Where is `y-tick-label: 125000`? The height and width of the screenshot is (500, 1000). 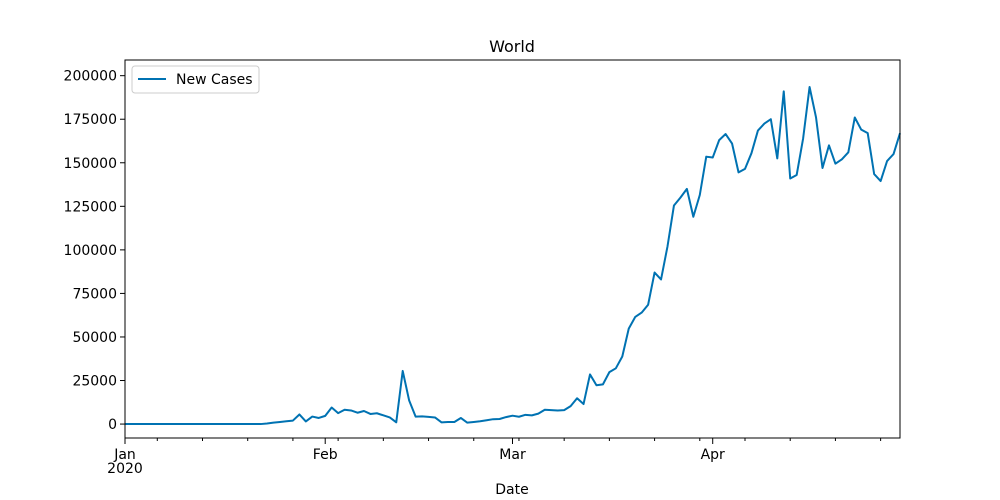
y-tick-label: 125000 is located at coordinates (90, 207).